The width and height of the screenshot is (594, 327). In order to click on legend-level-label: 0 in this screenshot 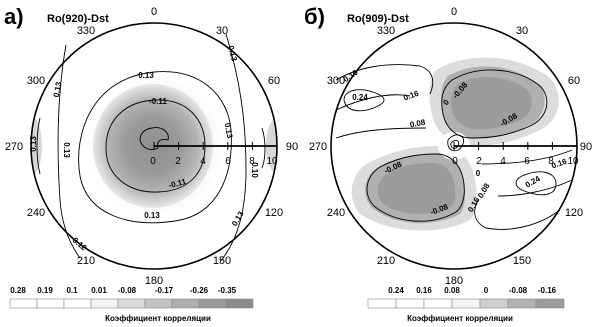, I will do `click(486, 290)`.